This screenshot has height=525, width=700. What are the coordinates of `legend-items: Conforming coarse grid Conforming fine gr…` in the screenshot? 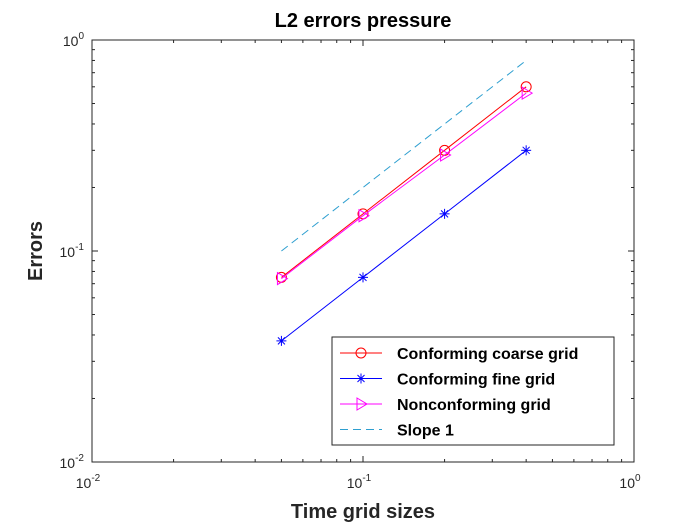 It's located at (459, 393).